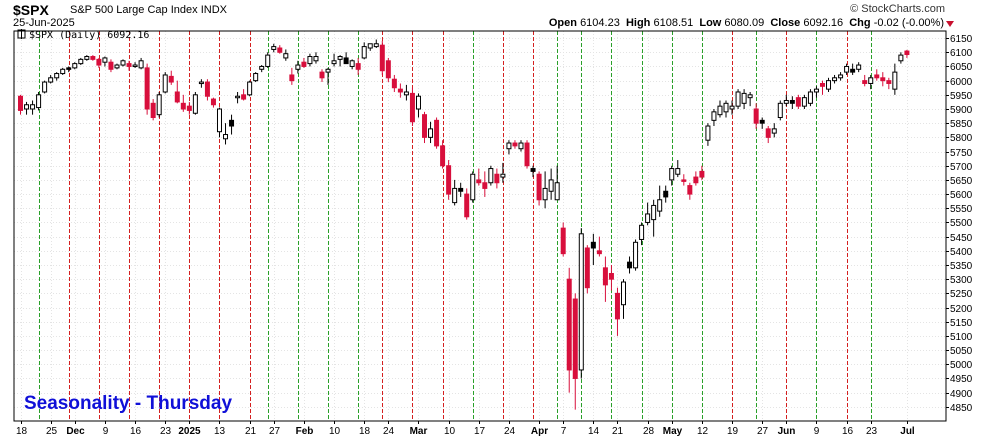 The image size is (990, 438). What do you see at coordinates (618, 431) in the screenshot?
I see `x-tick-label: 21` at bounding box center [618, 431].